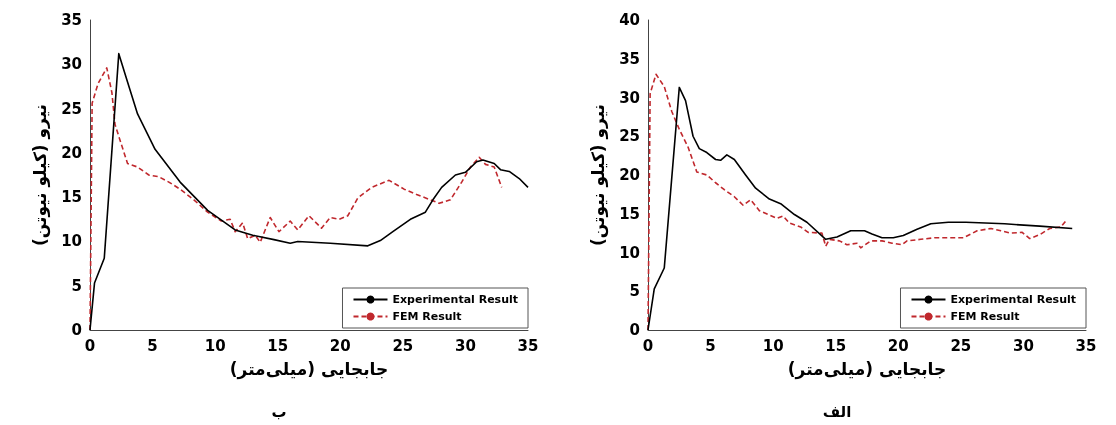 The height and width of the screenshot is (425, 1116). What do you see at coordinates (837, 411) in the screenshot?
I see `text: الف` at bounding box center [837, 411].